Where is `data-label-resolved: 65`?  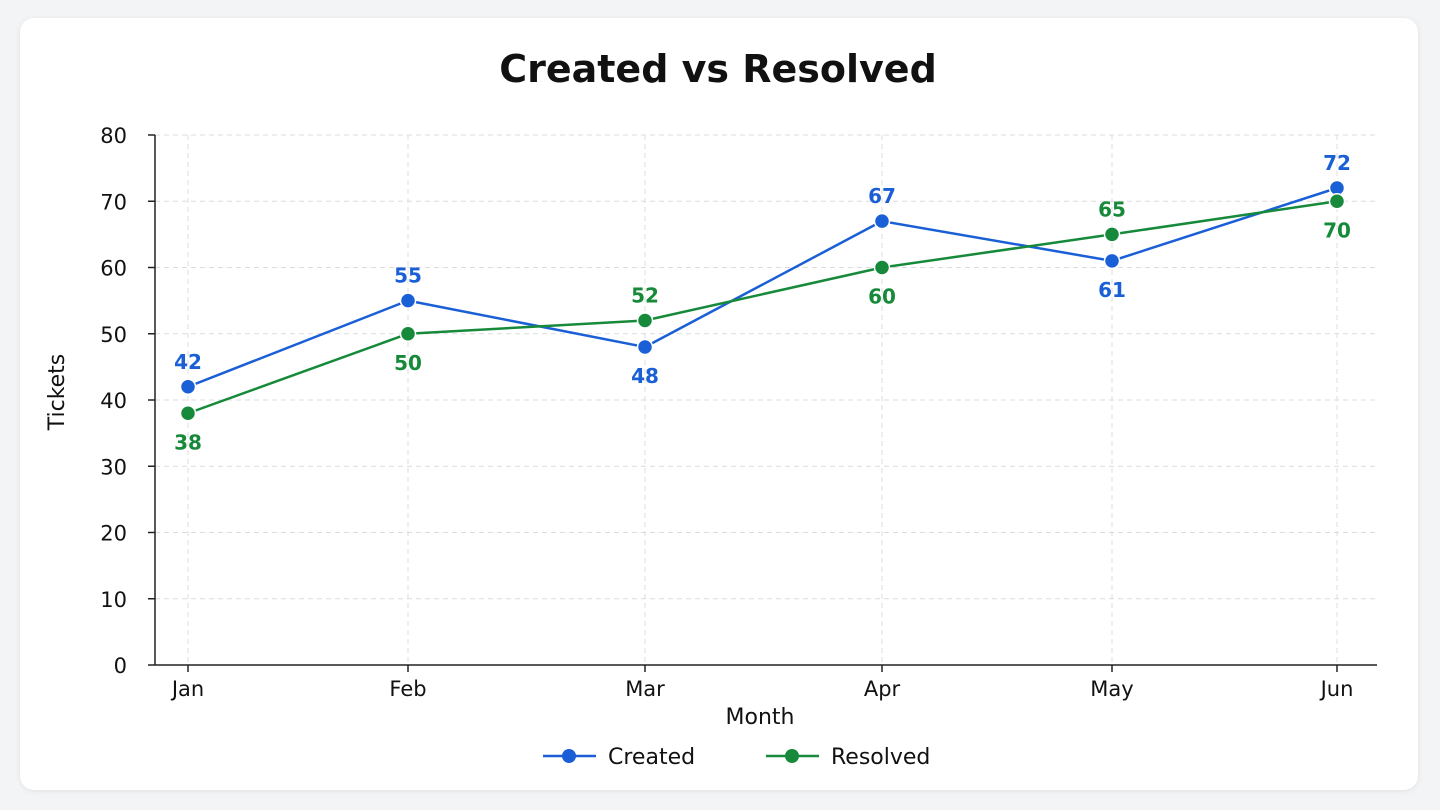 data-label-resolved: 65 is located at coordinates (1112, 209).